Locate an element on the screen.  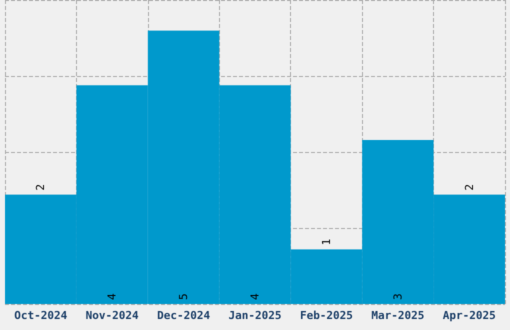
x-tick-label: Dec-2024 is located at coordinates (183, 315).